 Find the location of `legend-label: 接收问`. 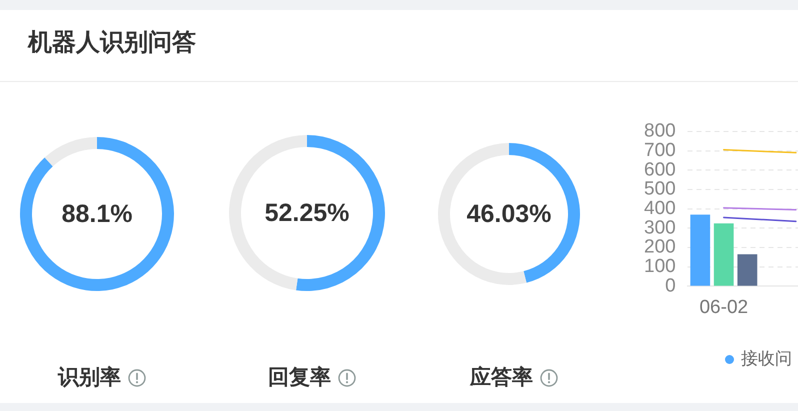

legend-label: 接收问 is located at coordinates (766, 359).